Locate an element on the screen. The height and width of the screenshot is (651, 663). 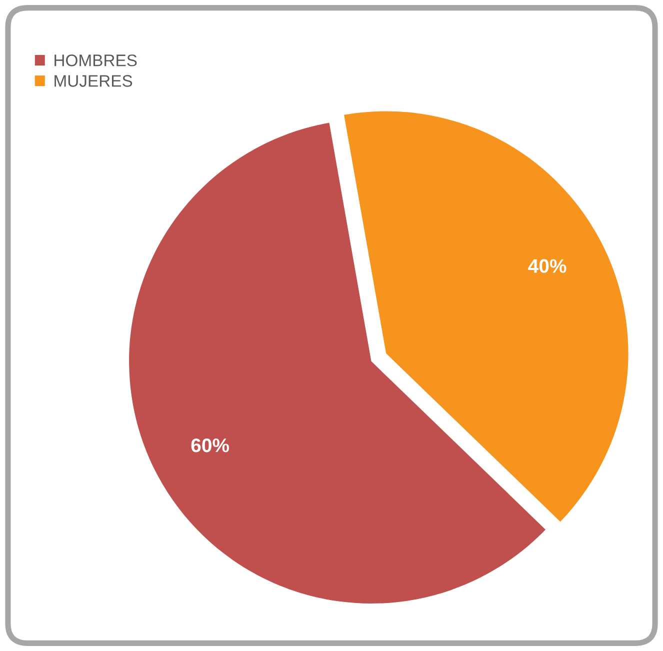
data-label: 40% is located at coordinates (547, 266).